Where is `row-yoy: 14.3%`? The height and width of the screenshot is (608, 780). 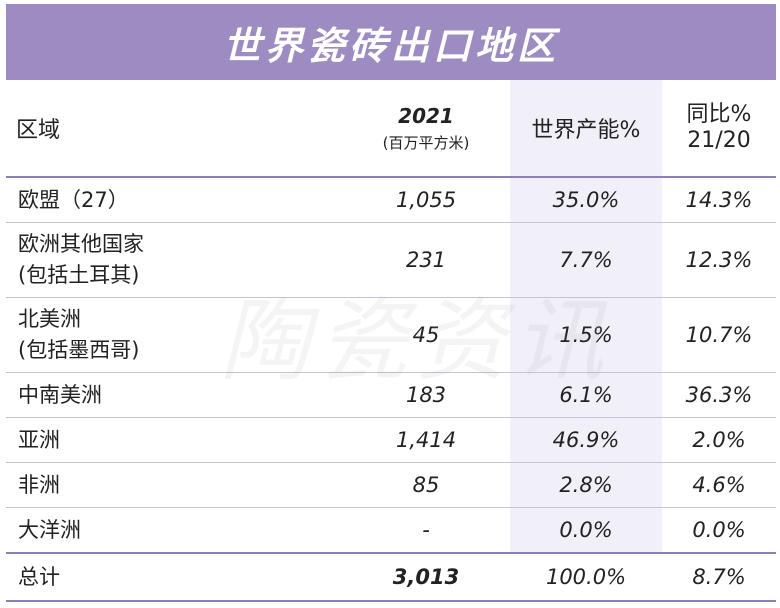 row-yoy: 14.3% is located at coordinates (719, 199).